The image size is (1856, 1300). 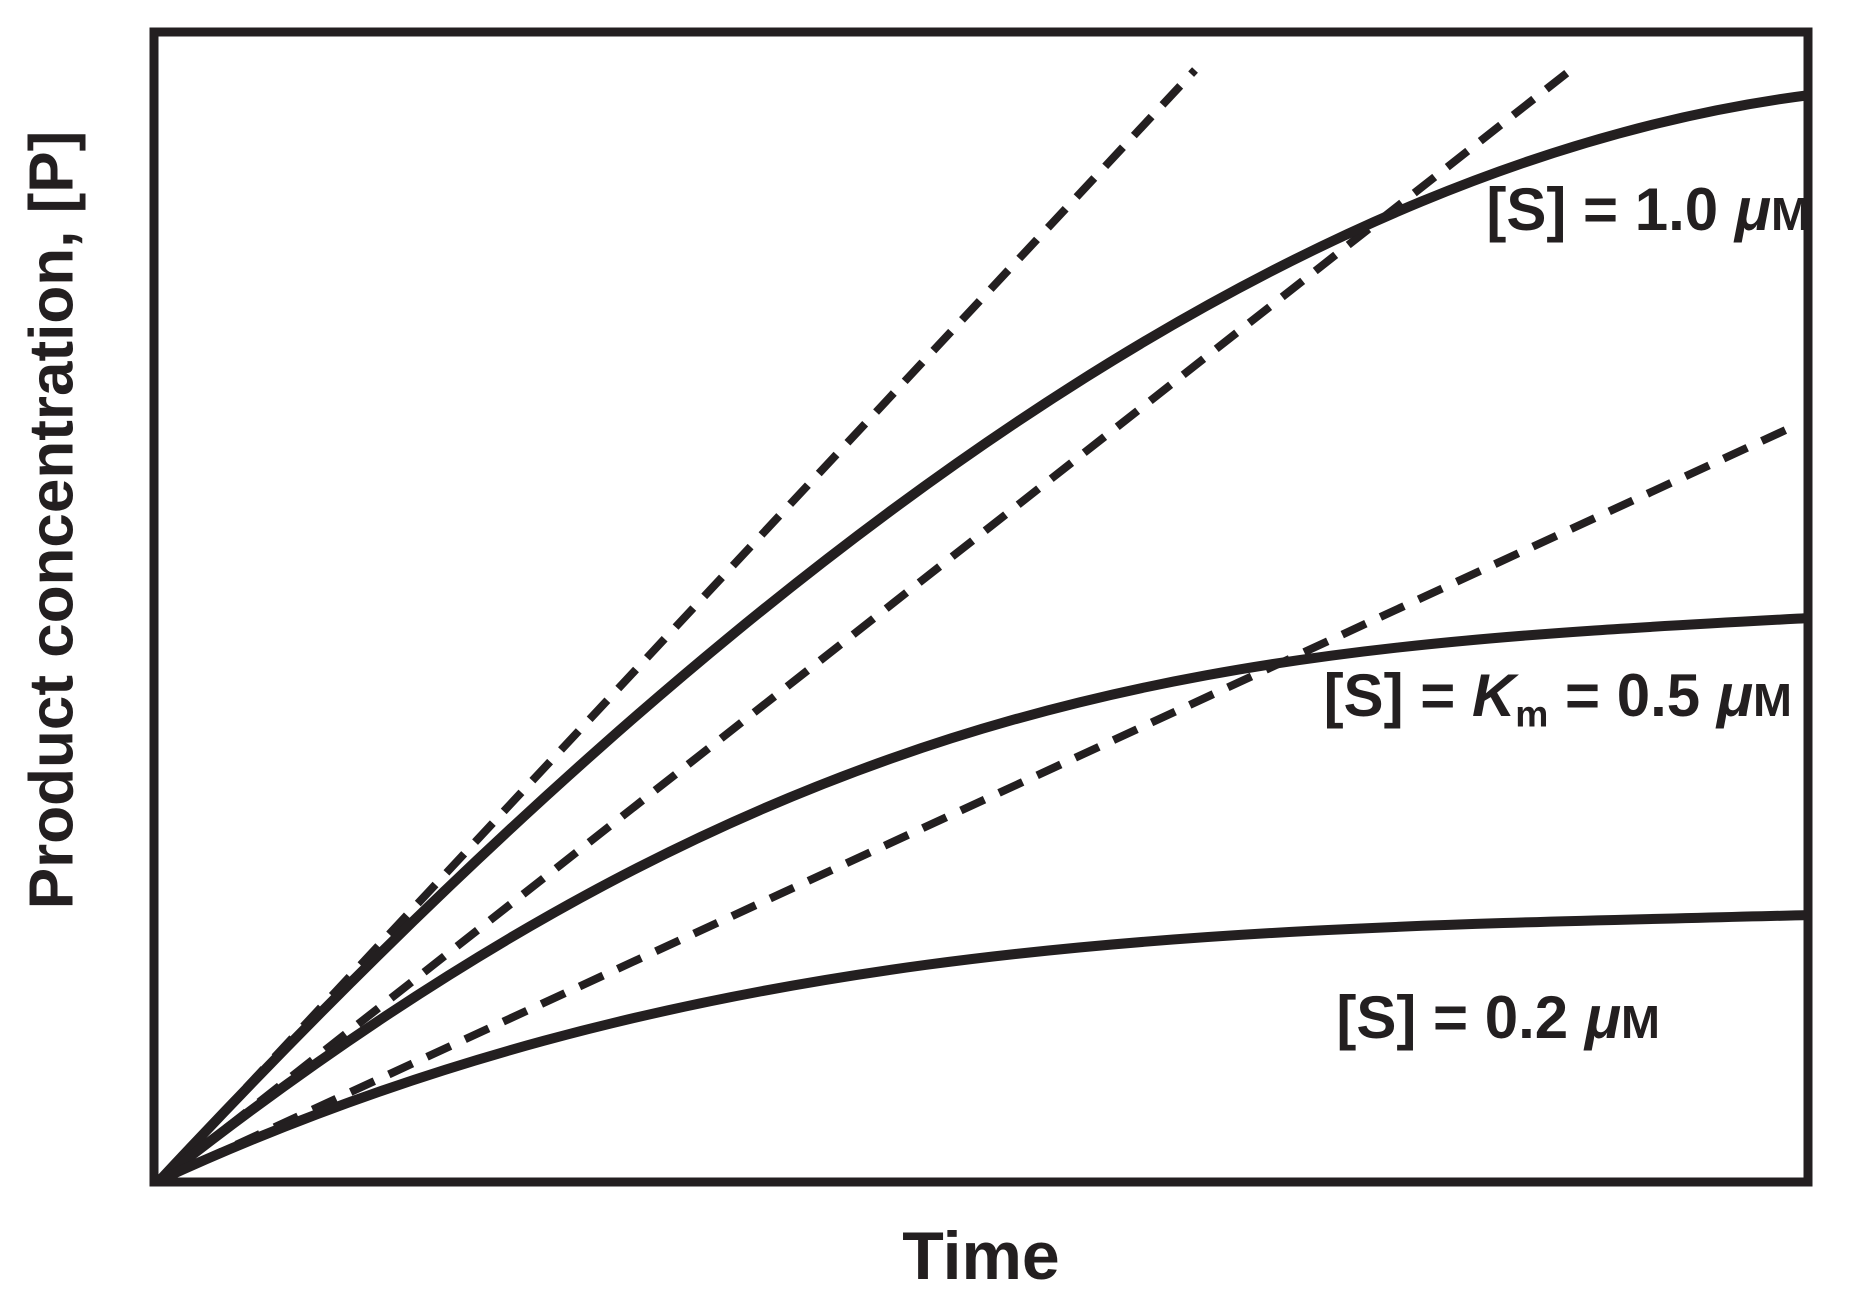 What do you see at coordinates (1610, 209) in the screenshot?
I see `label-text-part: [S] = 1.0` at bounding box center [1610, 209].